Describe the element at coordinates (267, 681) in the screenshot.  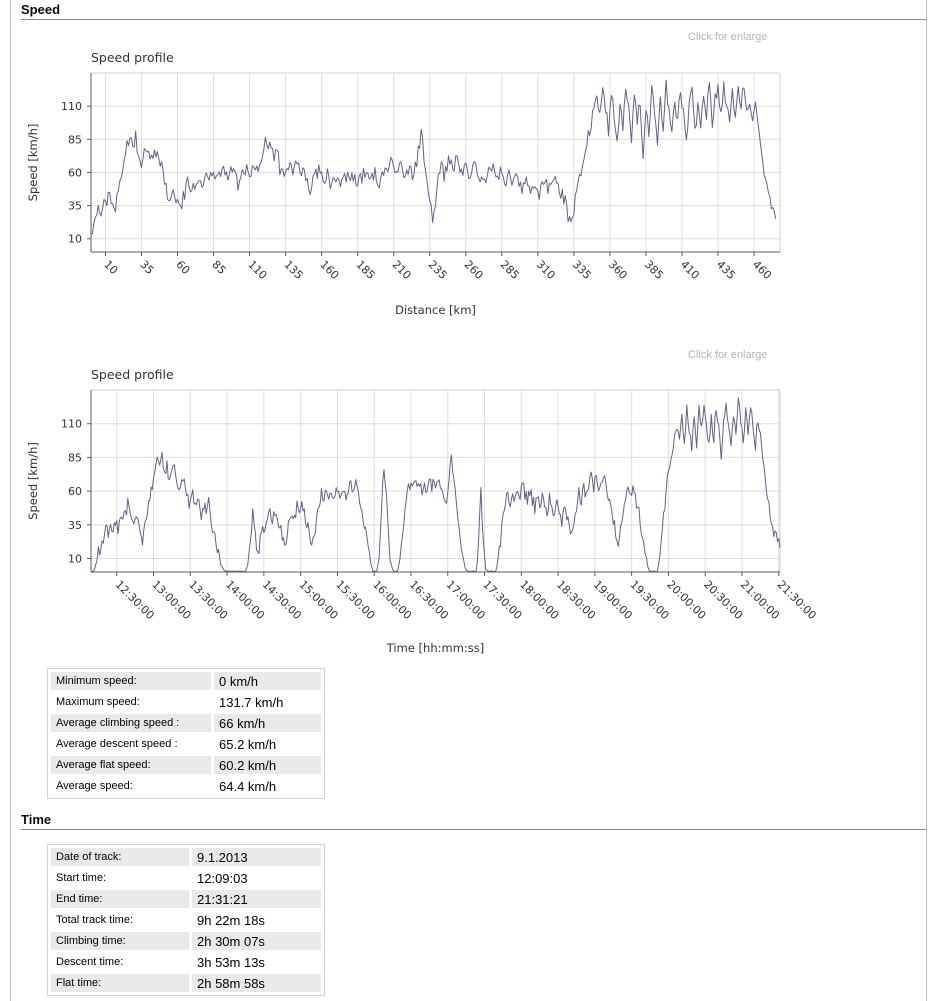
I see `stat-value: 0 km/h` at that location.